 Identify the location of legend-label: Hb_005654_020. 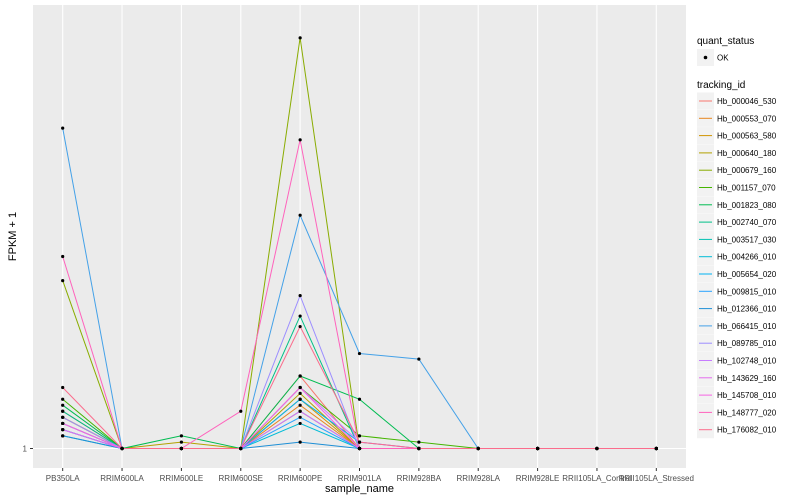
(747, 274).